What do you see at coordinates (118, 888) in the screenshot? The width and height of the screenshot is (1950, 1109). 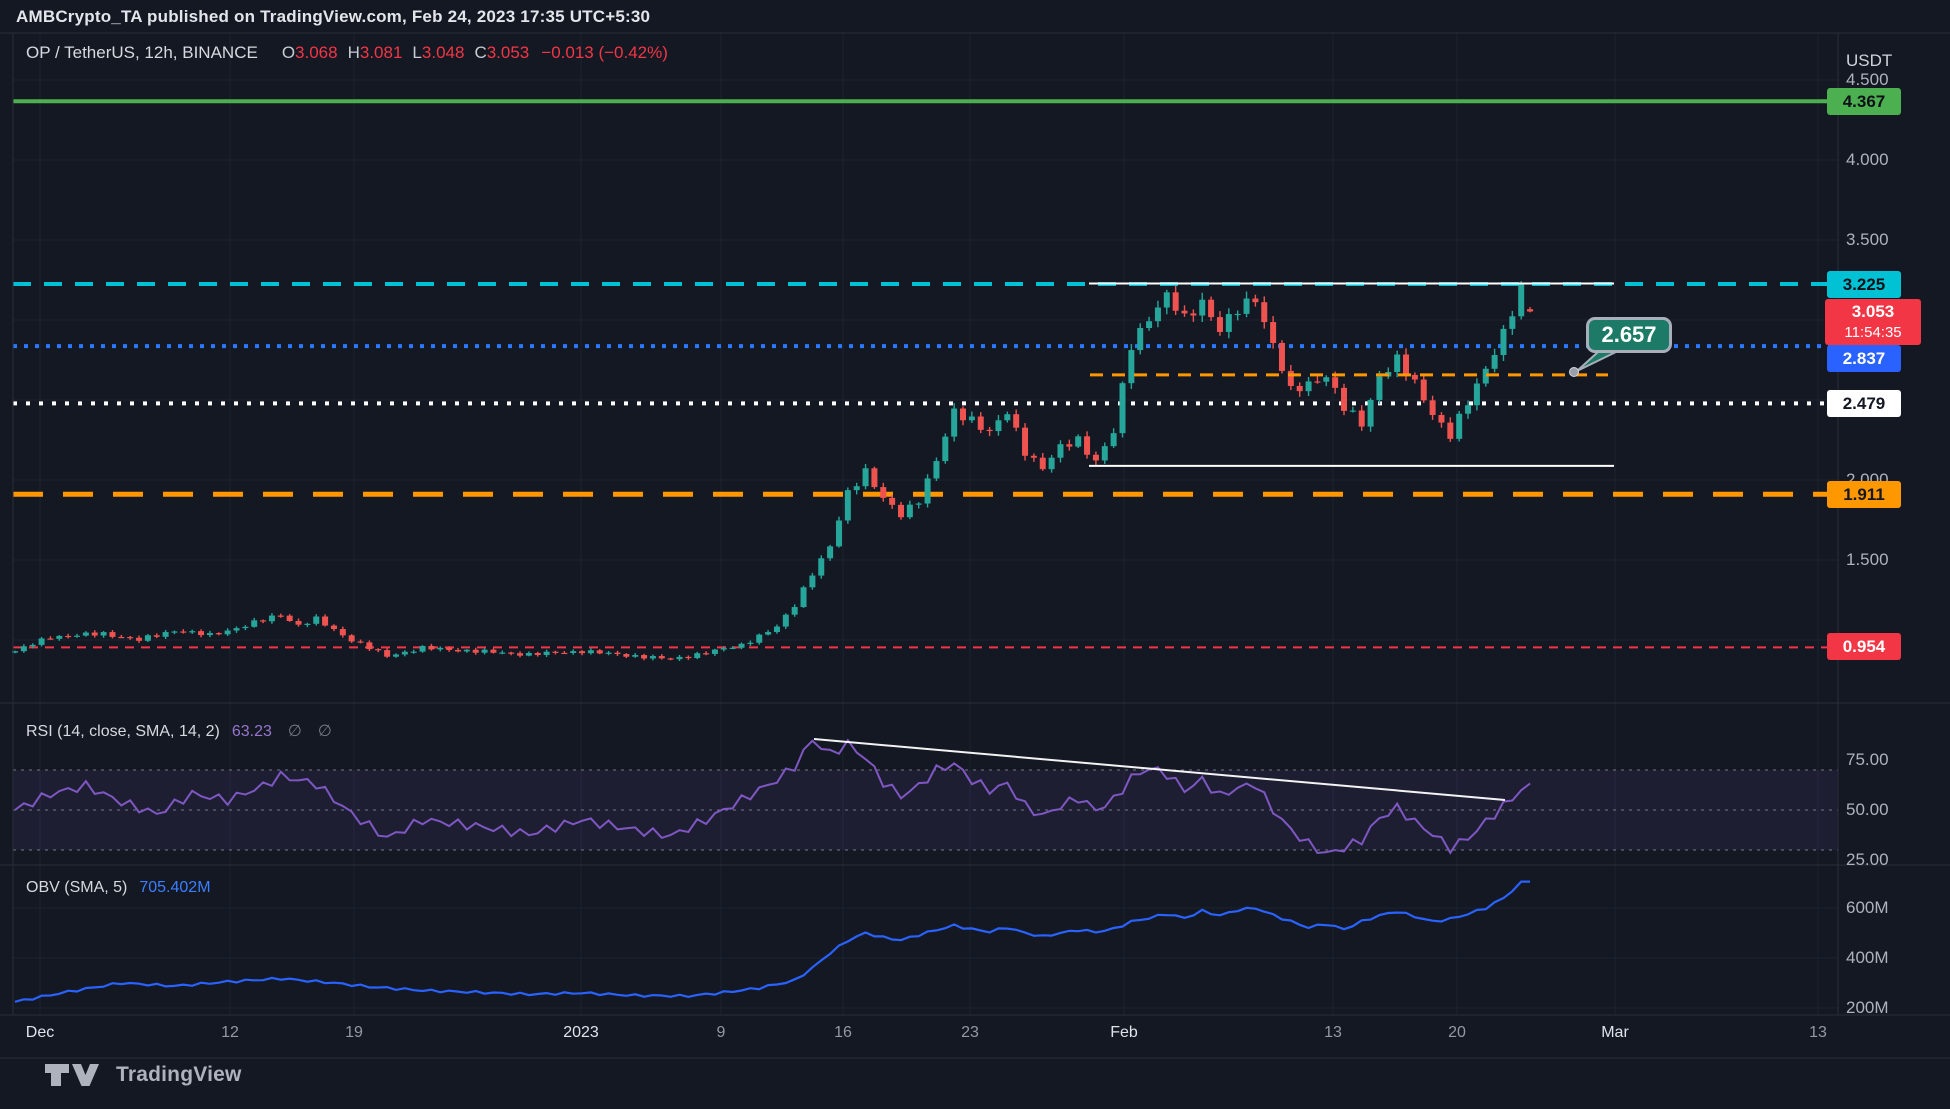 I see `obv-legend: OBV (SMA, 5) 705.402M` at bounding box center [118, 888].